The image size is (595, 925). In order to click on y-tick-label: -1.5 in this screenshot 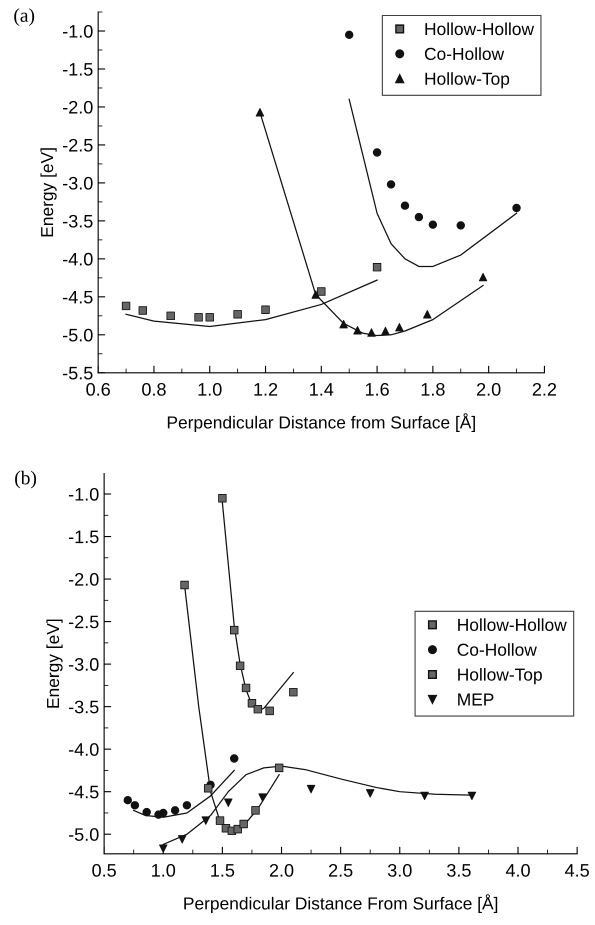, I will do `click(78, 69)`.